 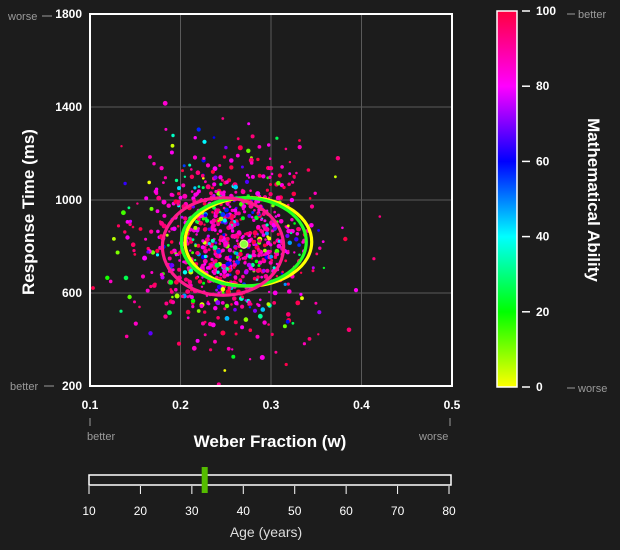 What do you see at coordinates (192, 511) in the screenshot?
I see `age-tick-label: 30` at bounding box center [192, 511].